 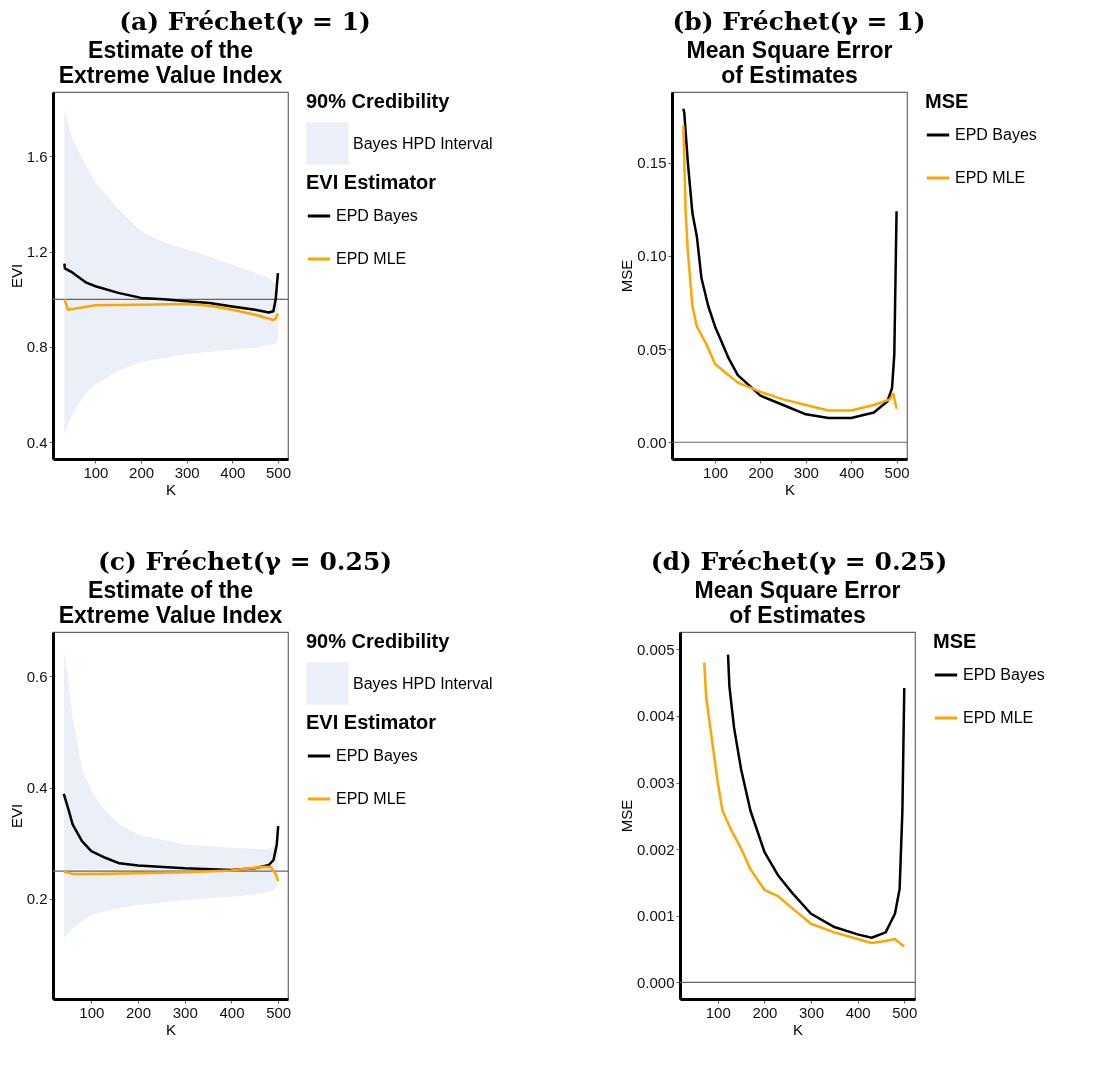 I want to click on y-tick-label: 0.8, so click(x=37, y=347).